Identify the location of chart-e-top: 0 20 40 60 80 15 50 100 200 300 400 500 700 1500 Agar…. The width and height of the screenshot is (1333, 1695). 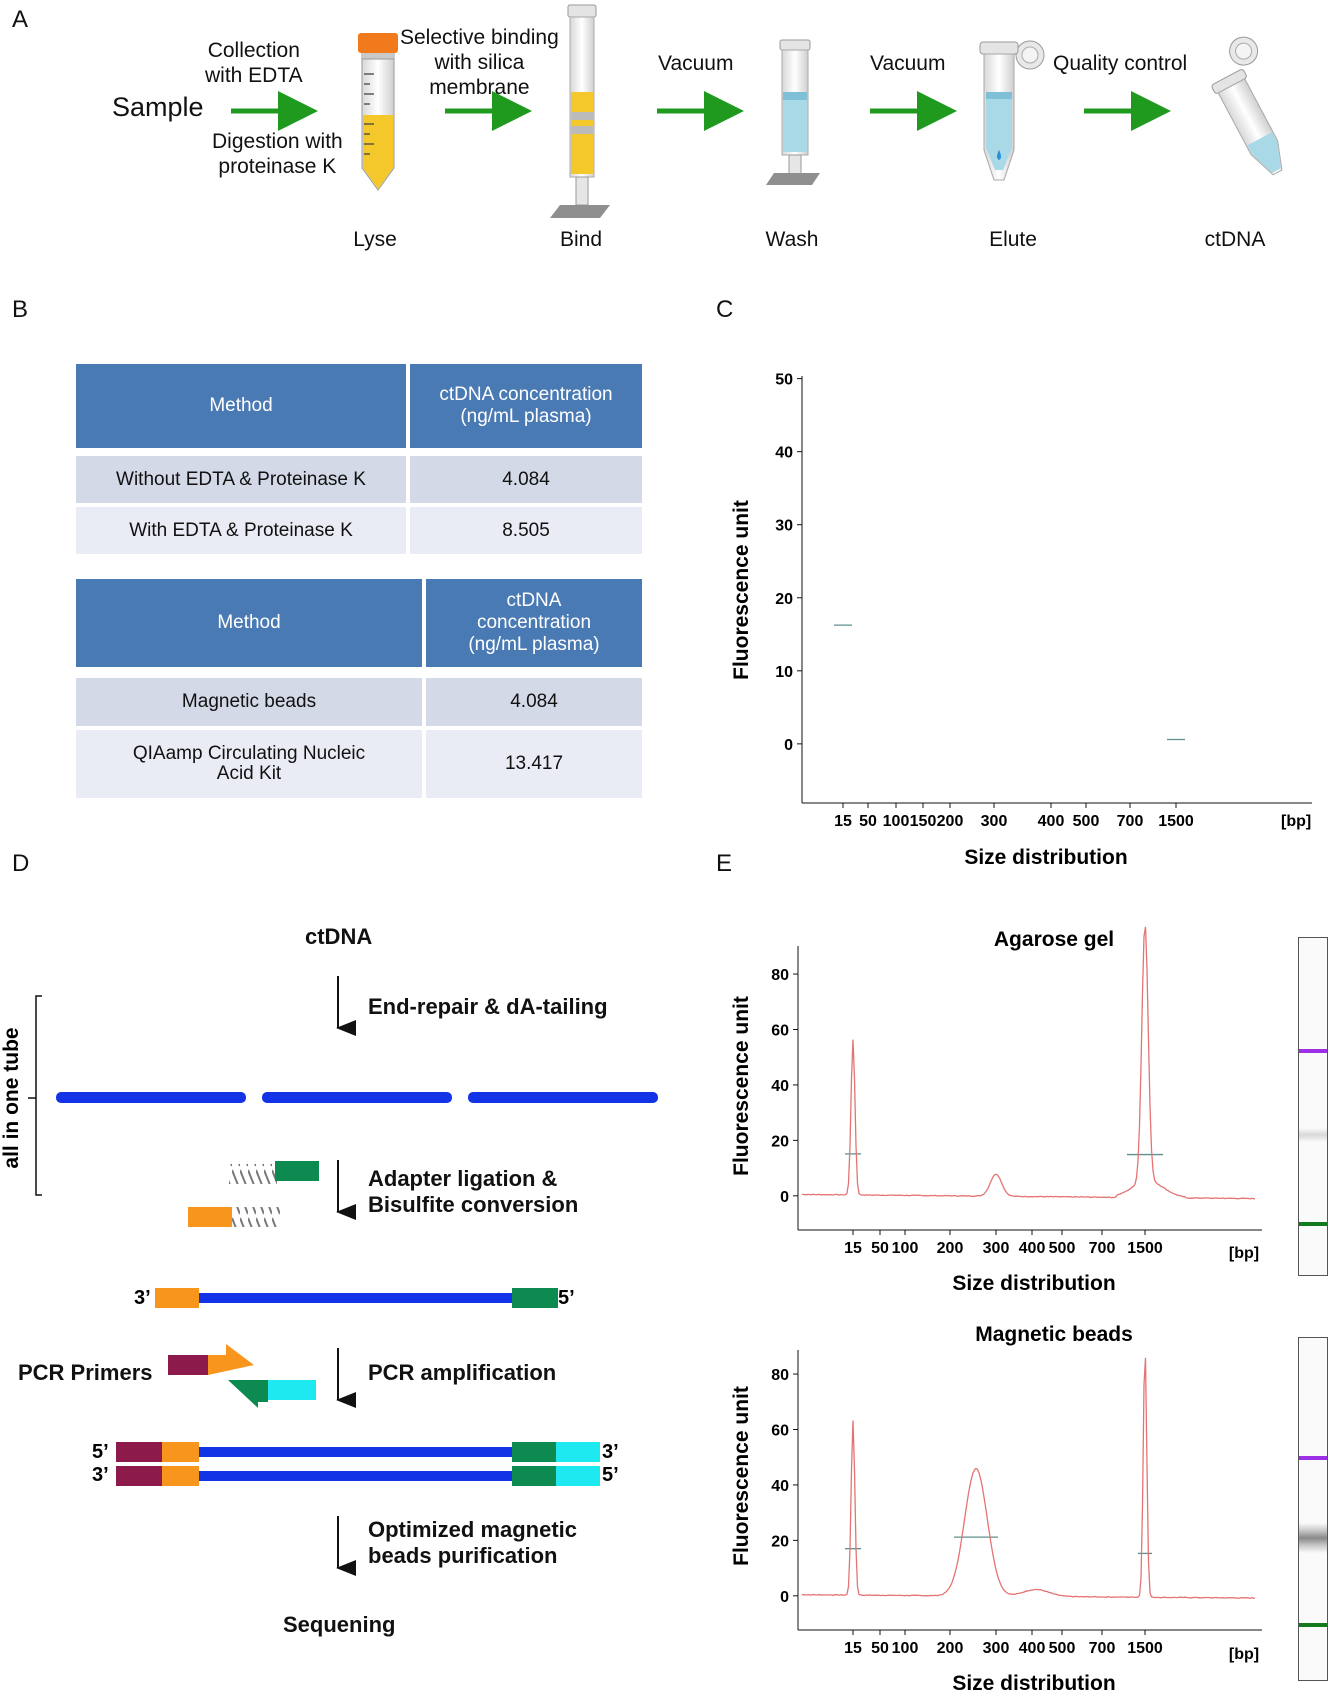
(996, 1110).